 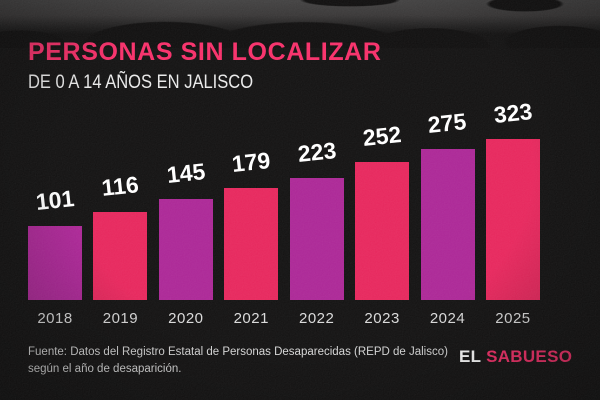 What do you see at coordinates (382, 318) in the screenshot?
I see `x-tick-2023: 2023` at bounding box center [382, 318].